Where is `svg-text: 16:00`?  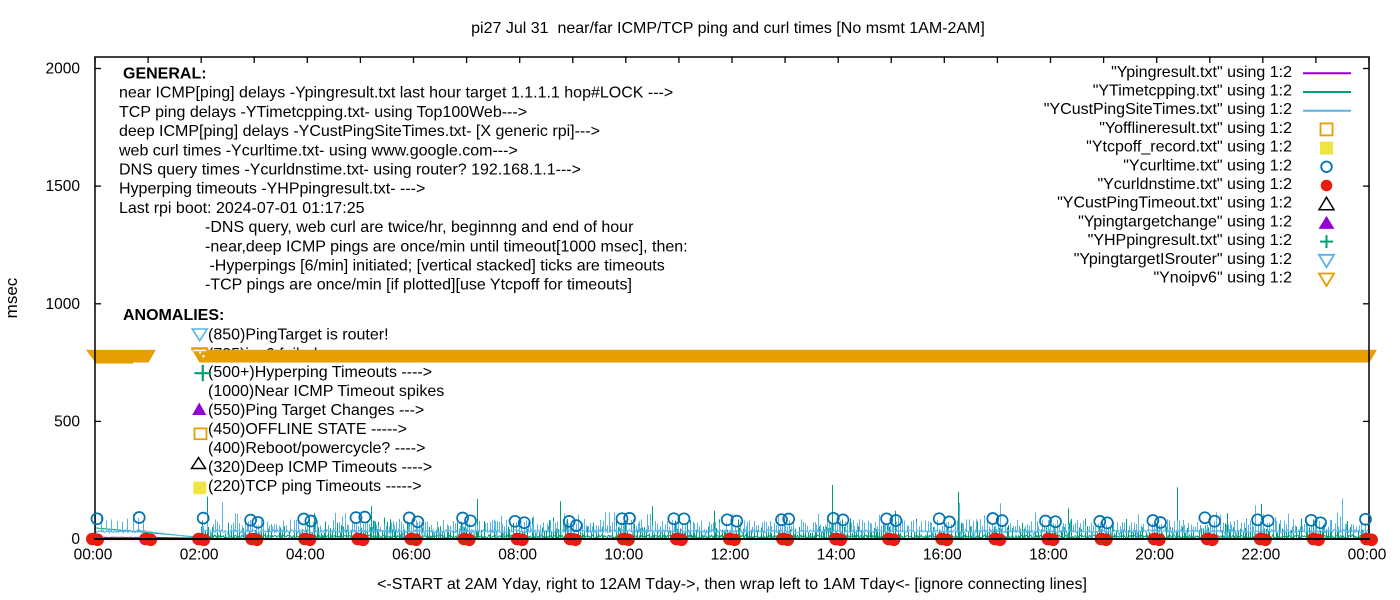
svg-text: 16:00 is located at coordinates (942, 555).